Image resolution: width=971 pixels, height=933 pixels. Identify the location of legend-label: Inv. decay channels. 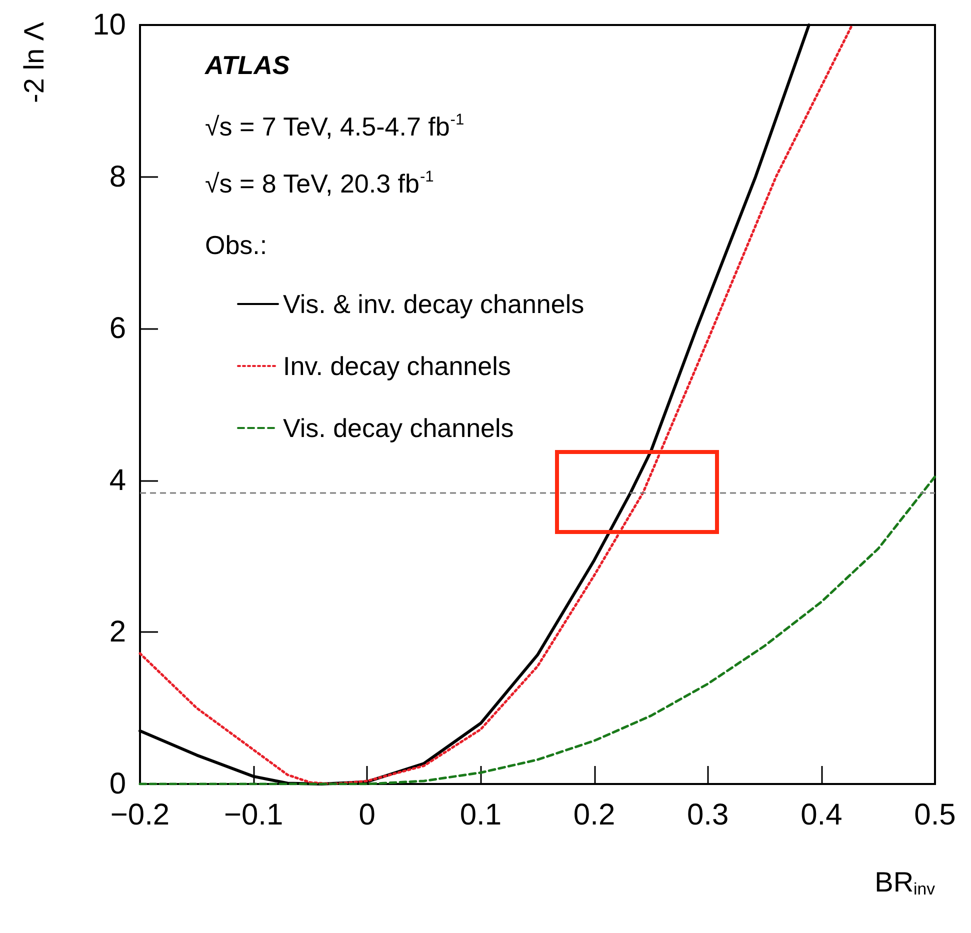
(397, 366).